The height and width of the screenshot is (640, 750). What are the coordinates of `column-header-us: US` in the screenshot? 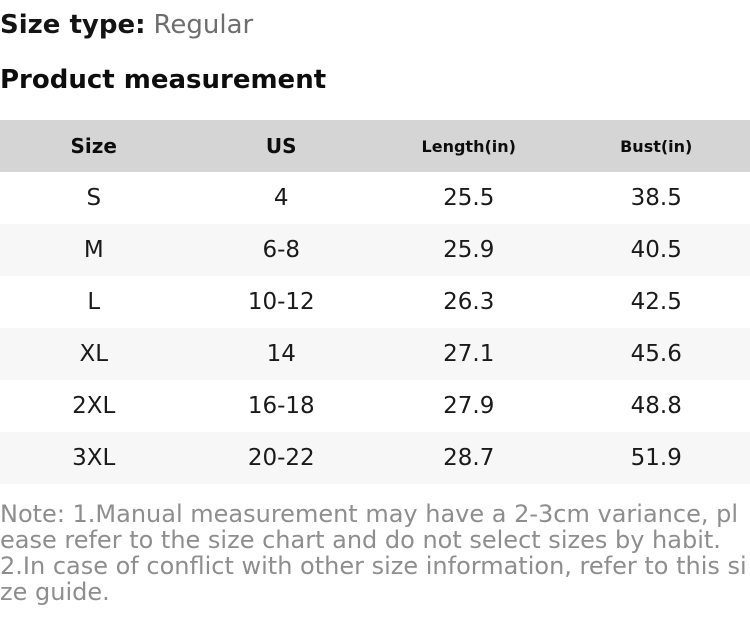 It's located at (282, 146).